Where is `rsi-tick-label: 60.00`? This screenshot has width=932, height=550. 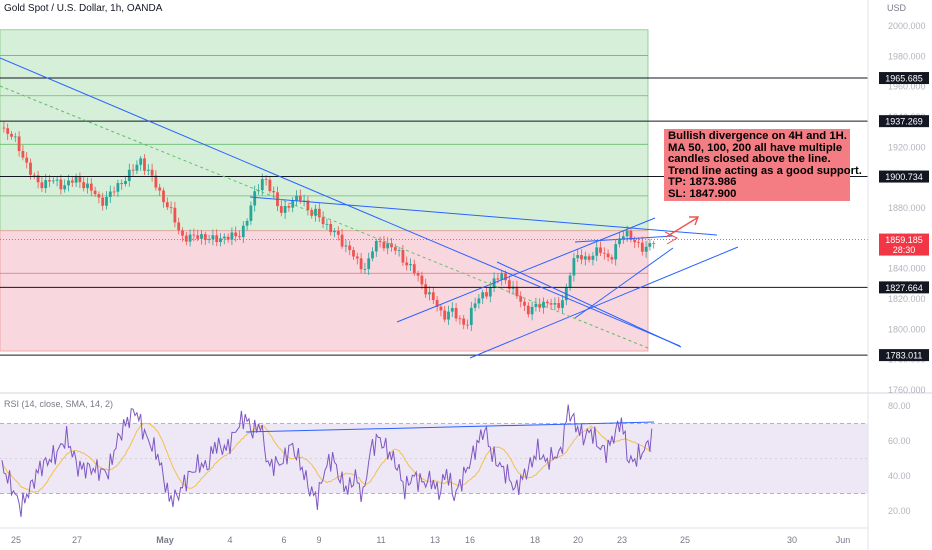 rsi-tick-label: 60.00 is located at coordinates (899, 441).